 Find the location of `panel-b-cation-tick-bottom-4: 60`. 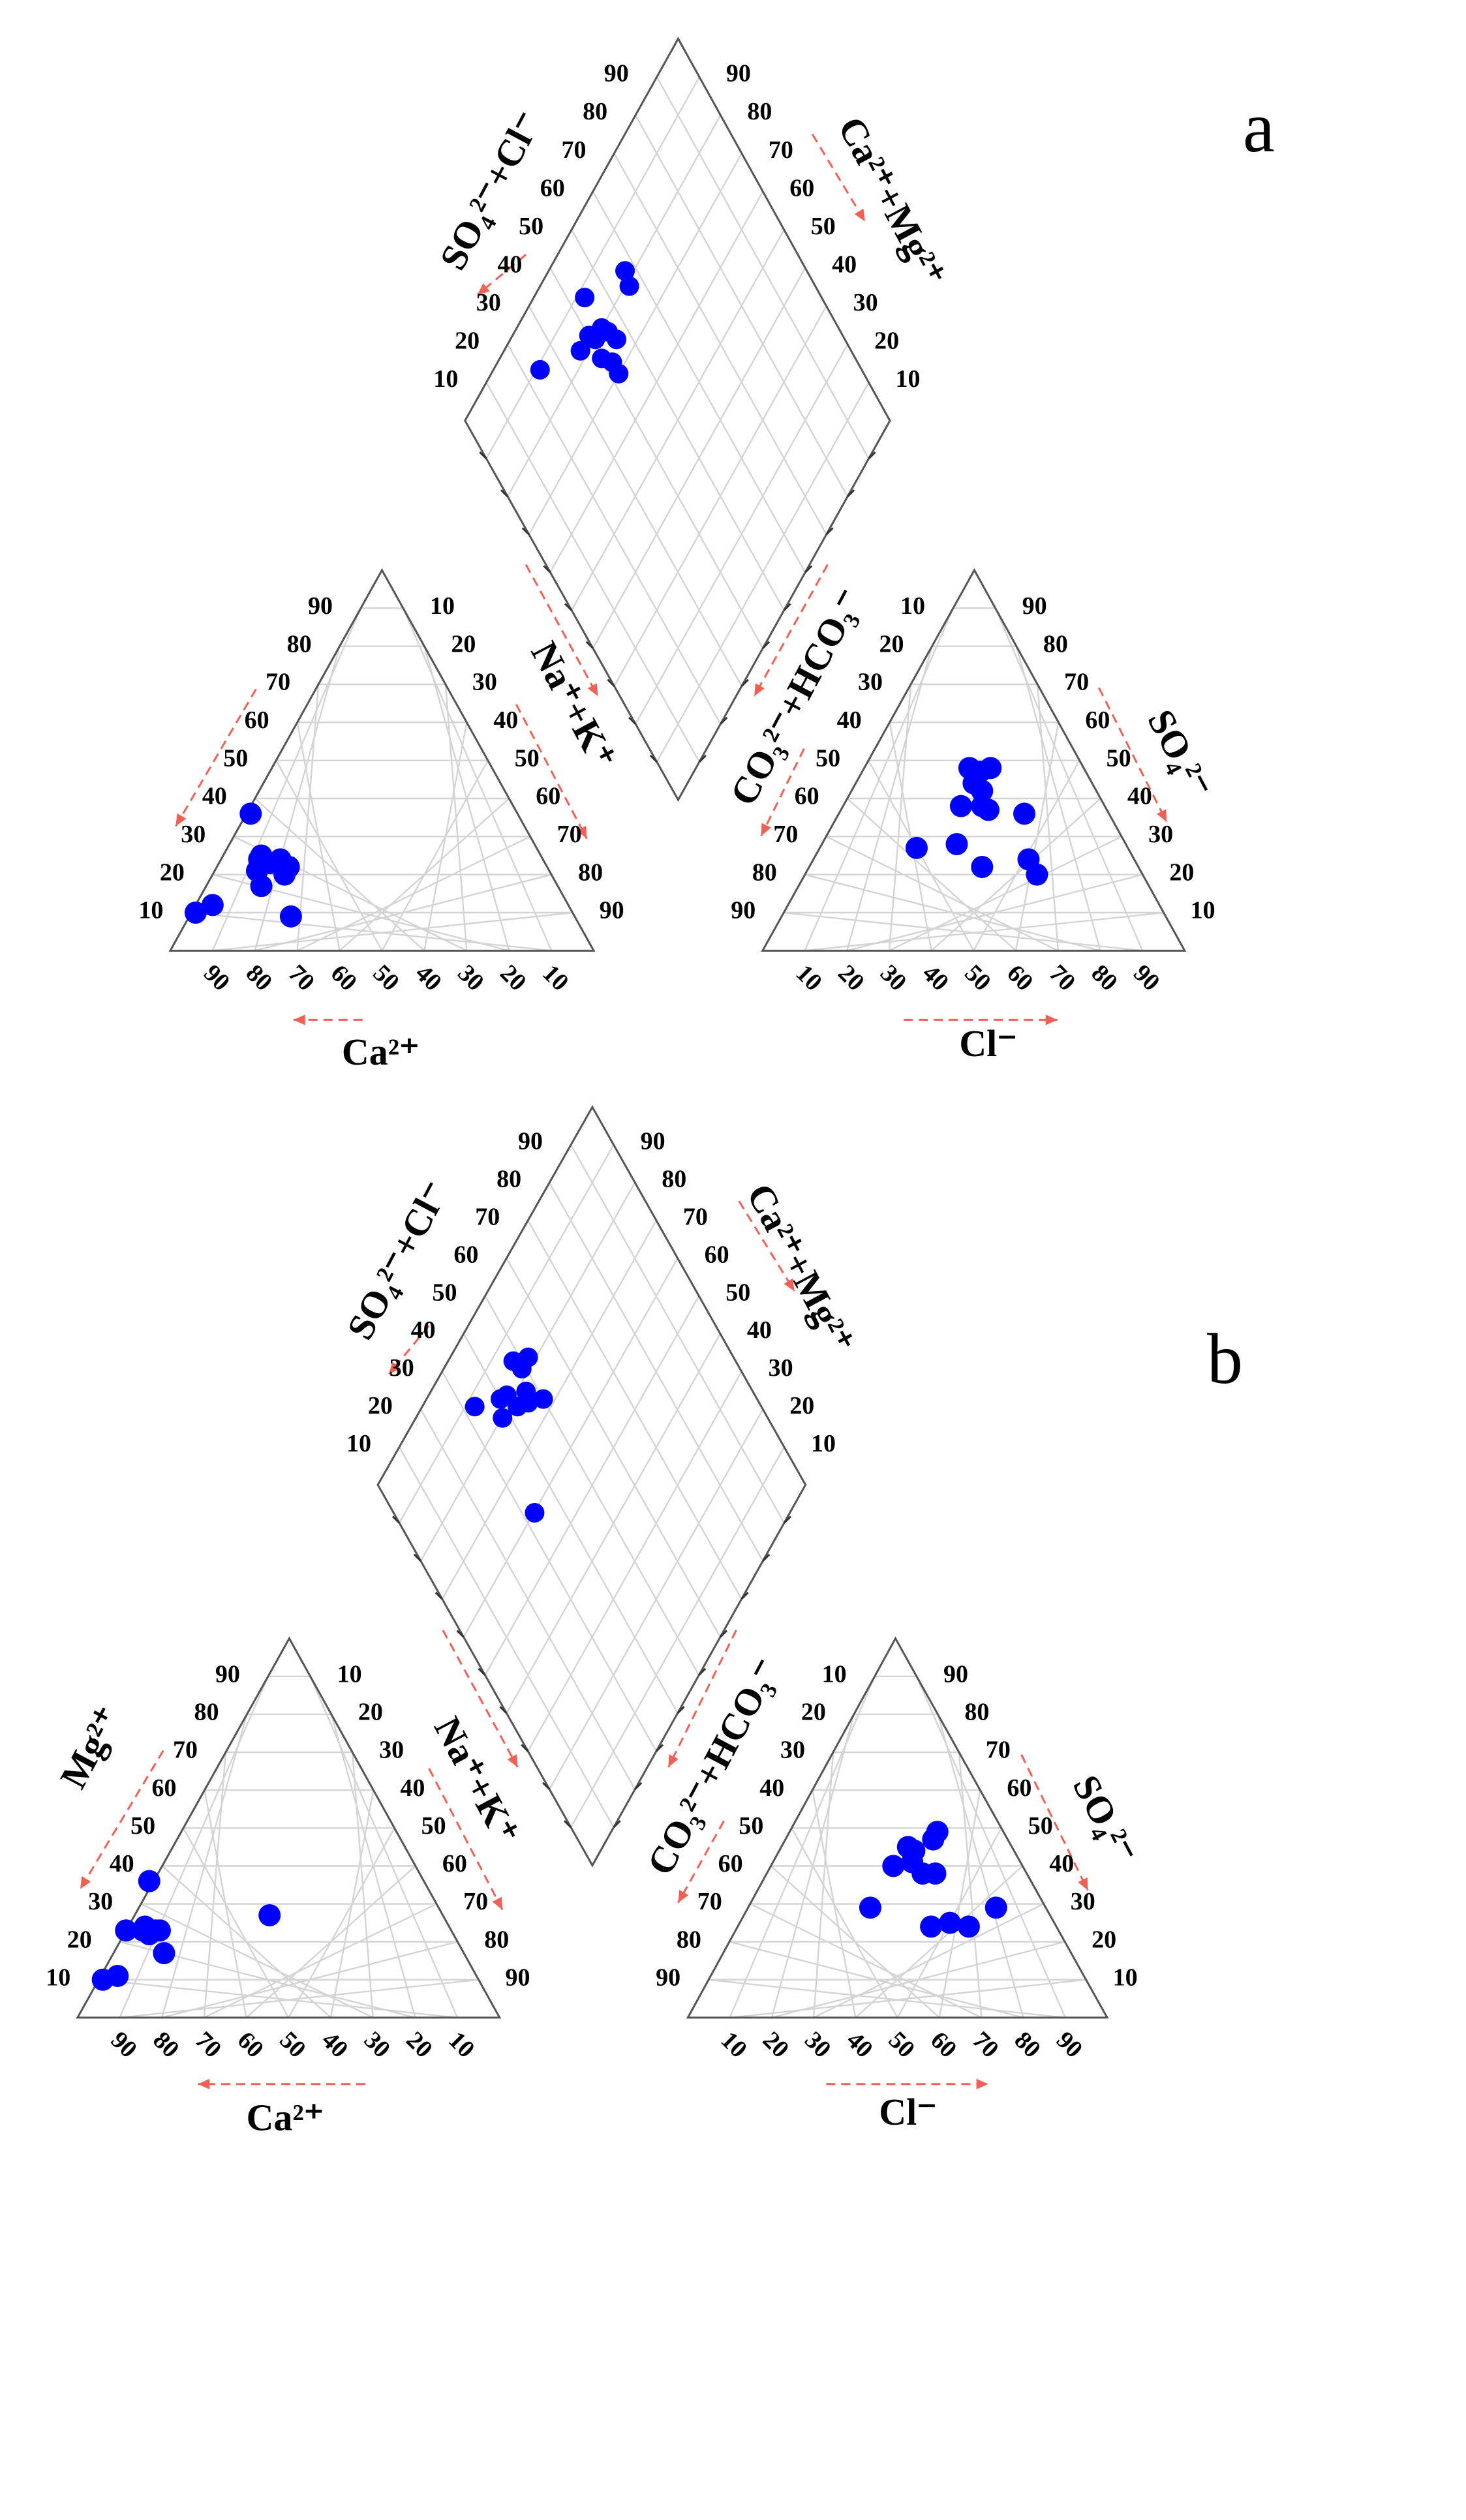

panel-b-cation-tick-bottom-4: 60 is located at coordinates (250, 2044).